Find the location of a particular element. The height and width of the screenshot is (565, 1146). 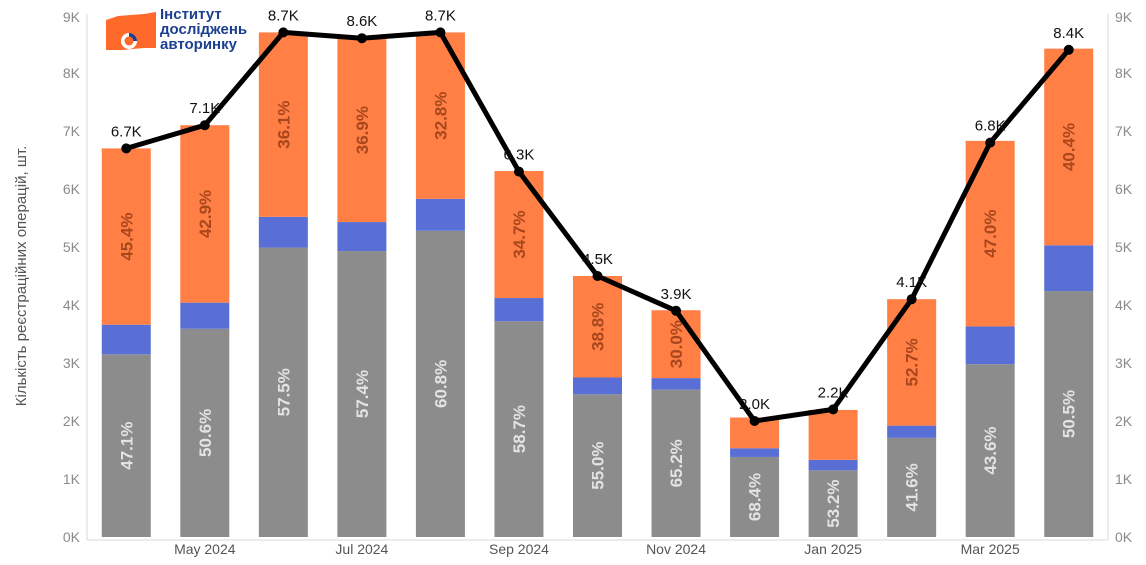

orange-percent-label: 40.4% is located at coordinates (1069, 147).